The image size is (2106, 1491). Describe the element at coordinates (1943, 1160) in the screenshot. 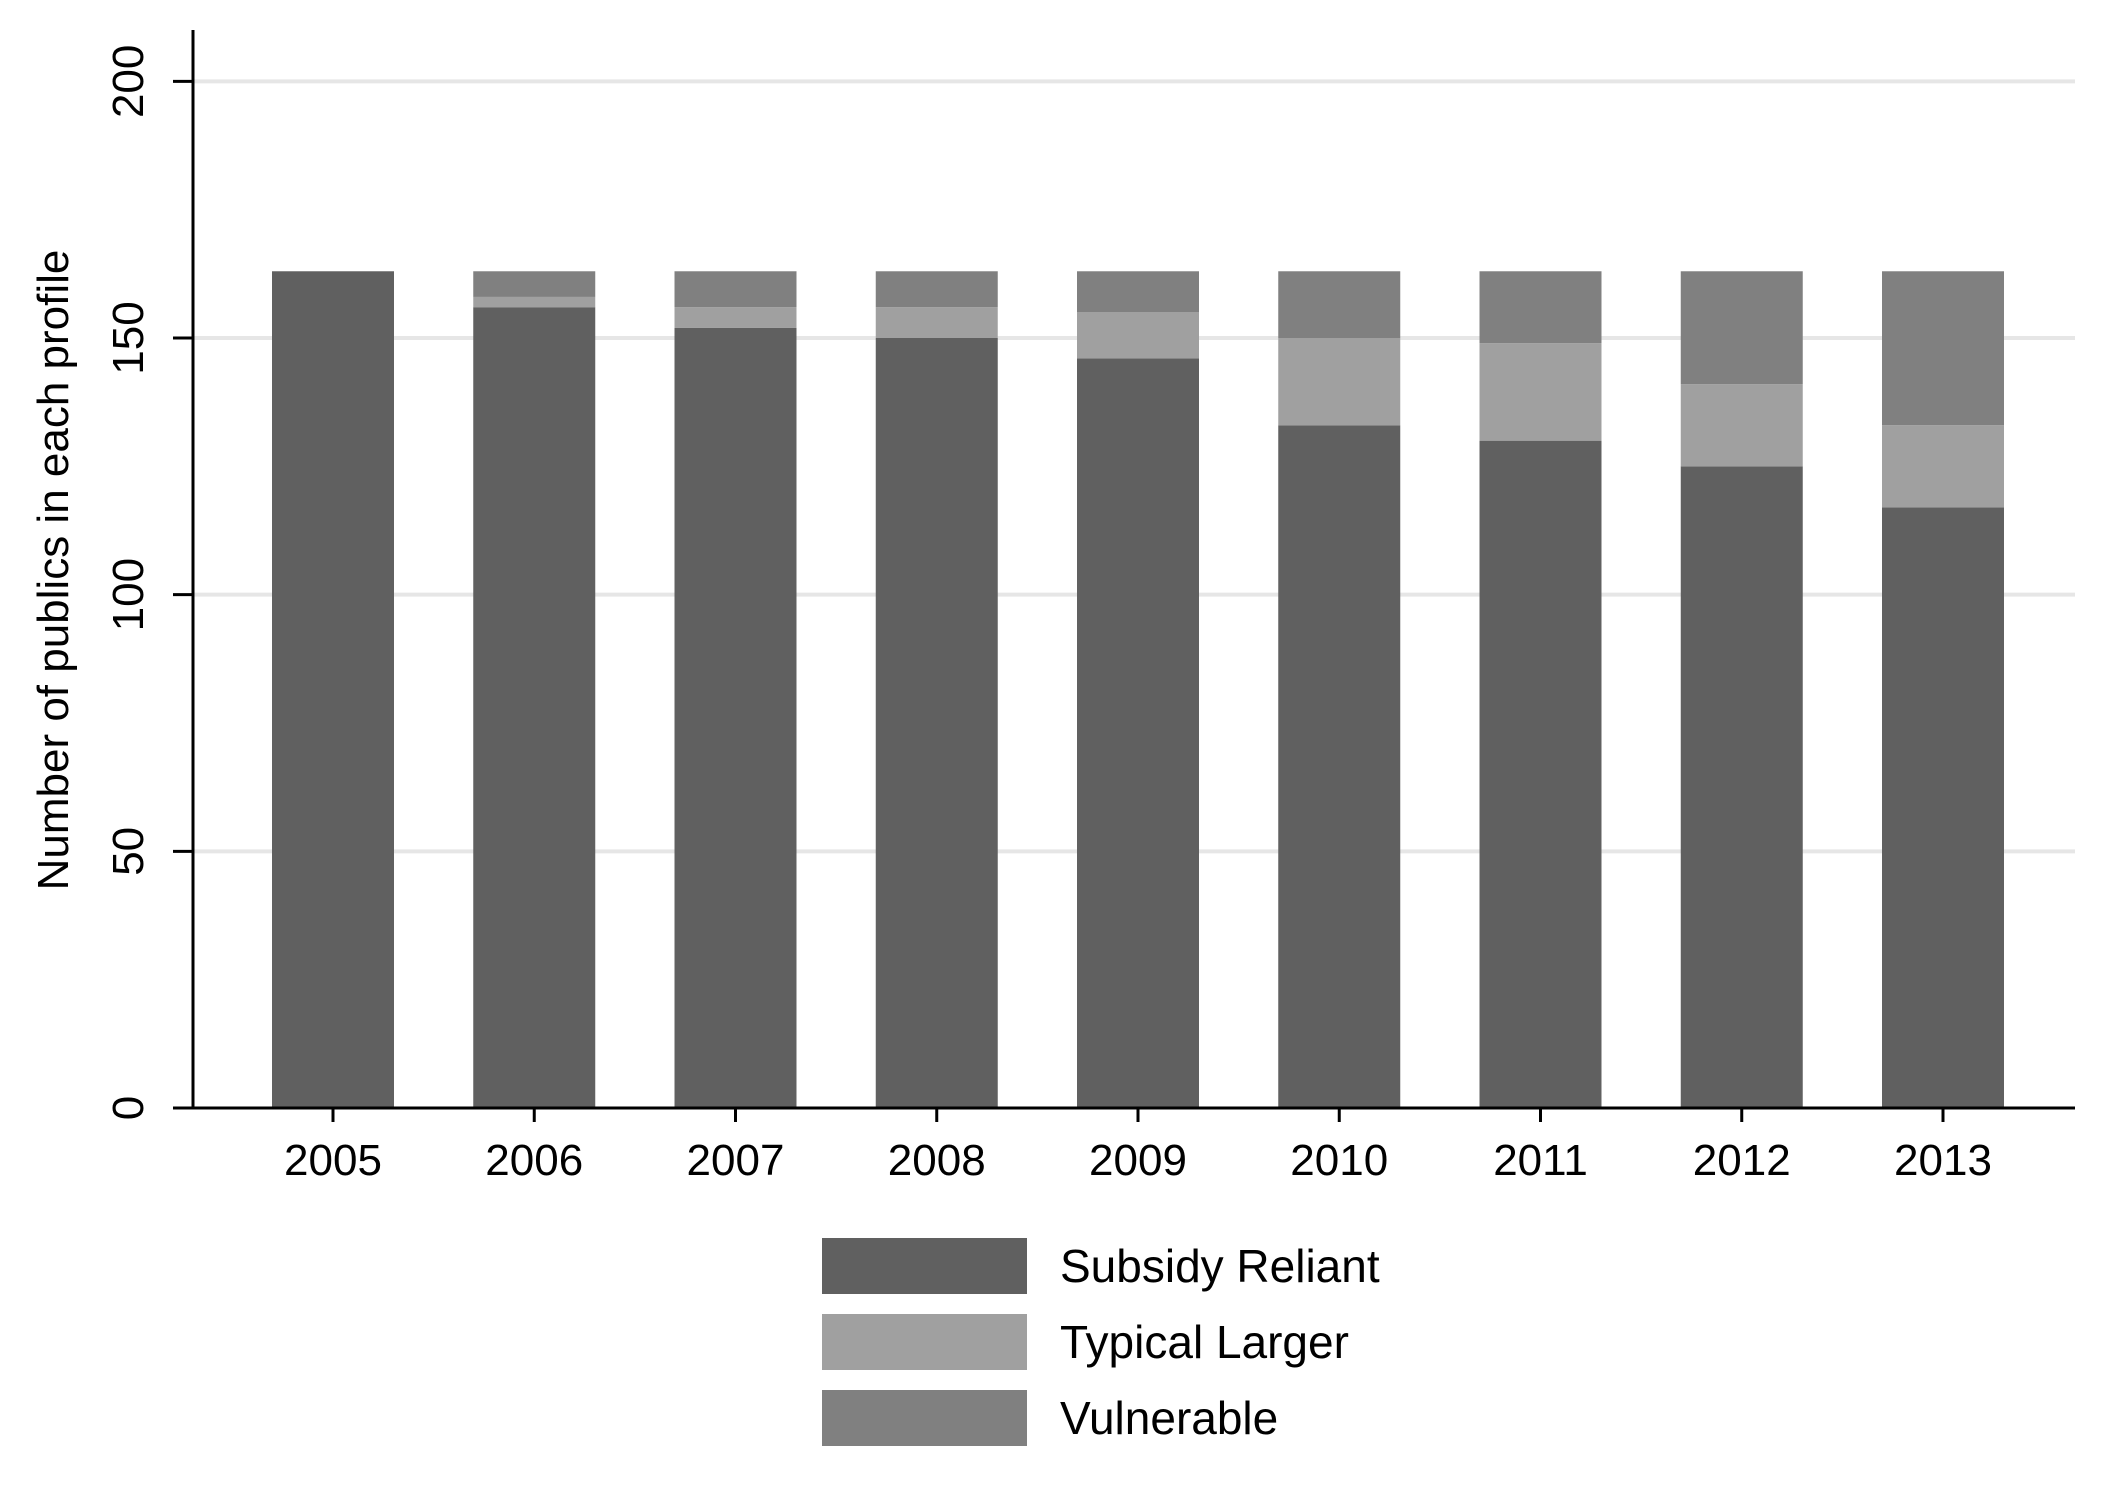

I see `x-tick-label: 2013` at that location.